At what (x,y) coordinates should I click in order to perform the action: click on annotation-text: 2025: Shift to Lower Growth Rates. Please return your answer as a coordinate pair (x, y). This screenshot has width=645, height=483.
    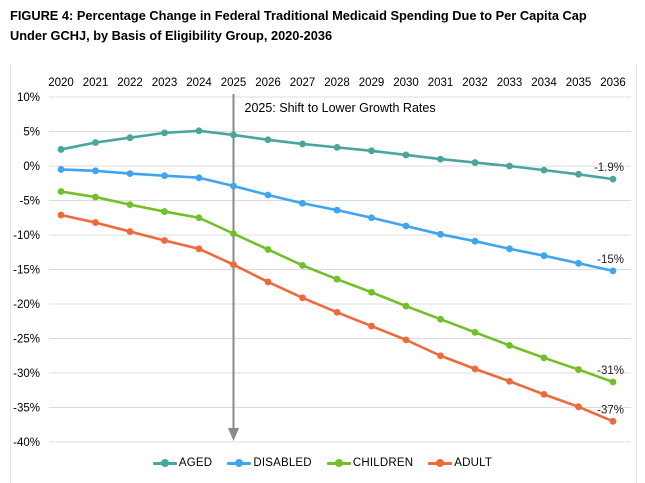
    Looking at the image, I should click on (340, 108).